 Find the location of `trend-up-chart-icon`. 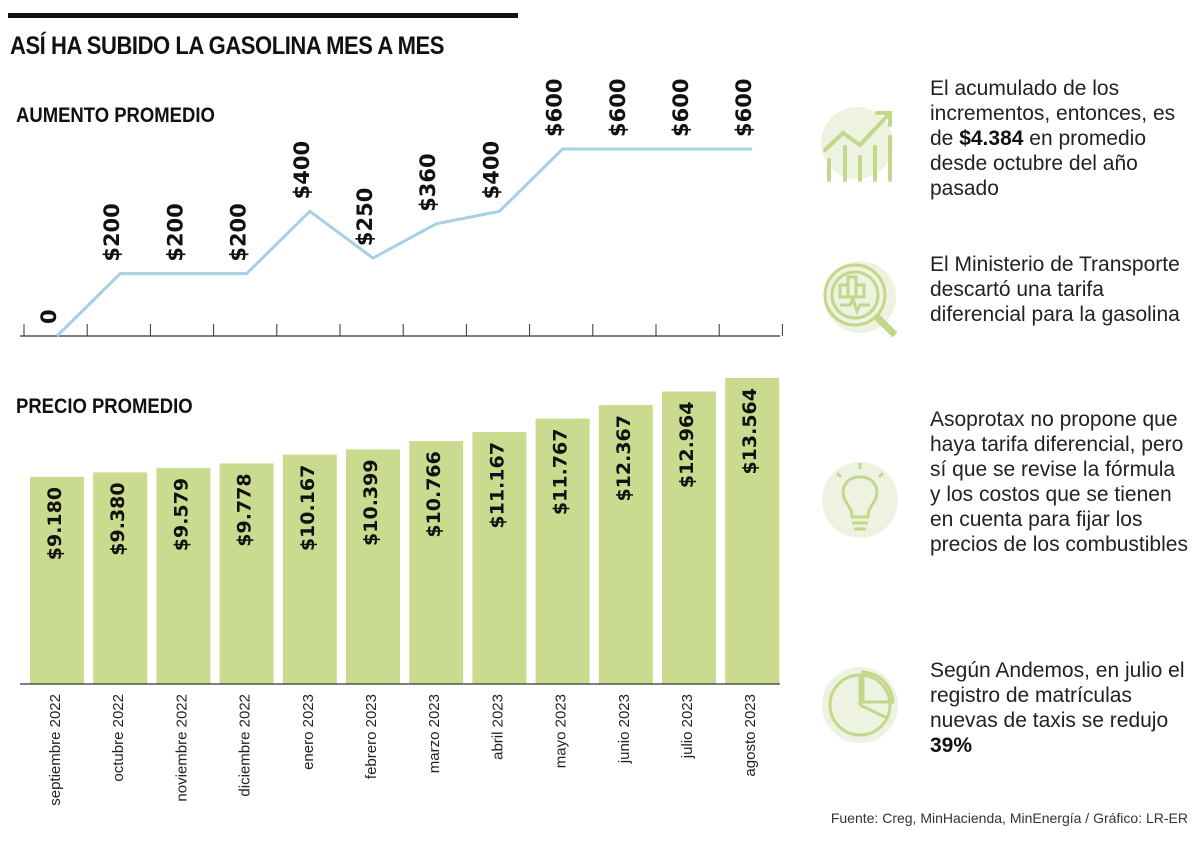

trend-up-chart-icon is located at coordinates (860, 140).